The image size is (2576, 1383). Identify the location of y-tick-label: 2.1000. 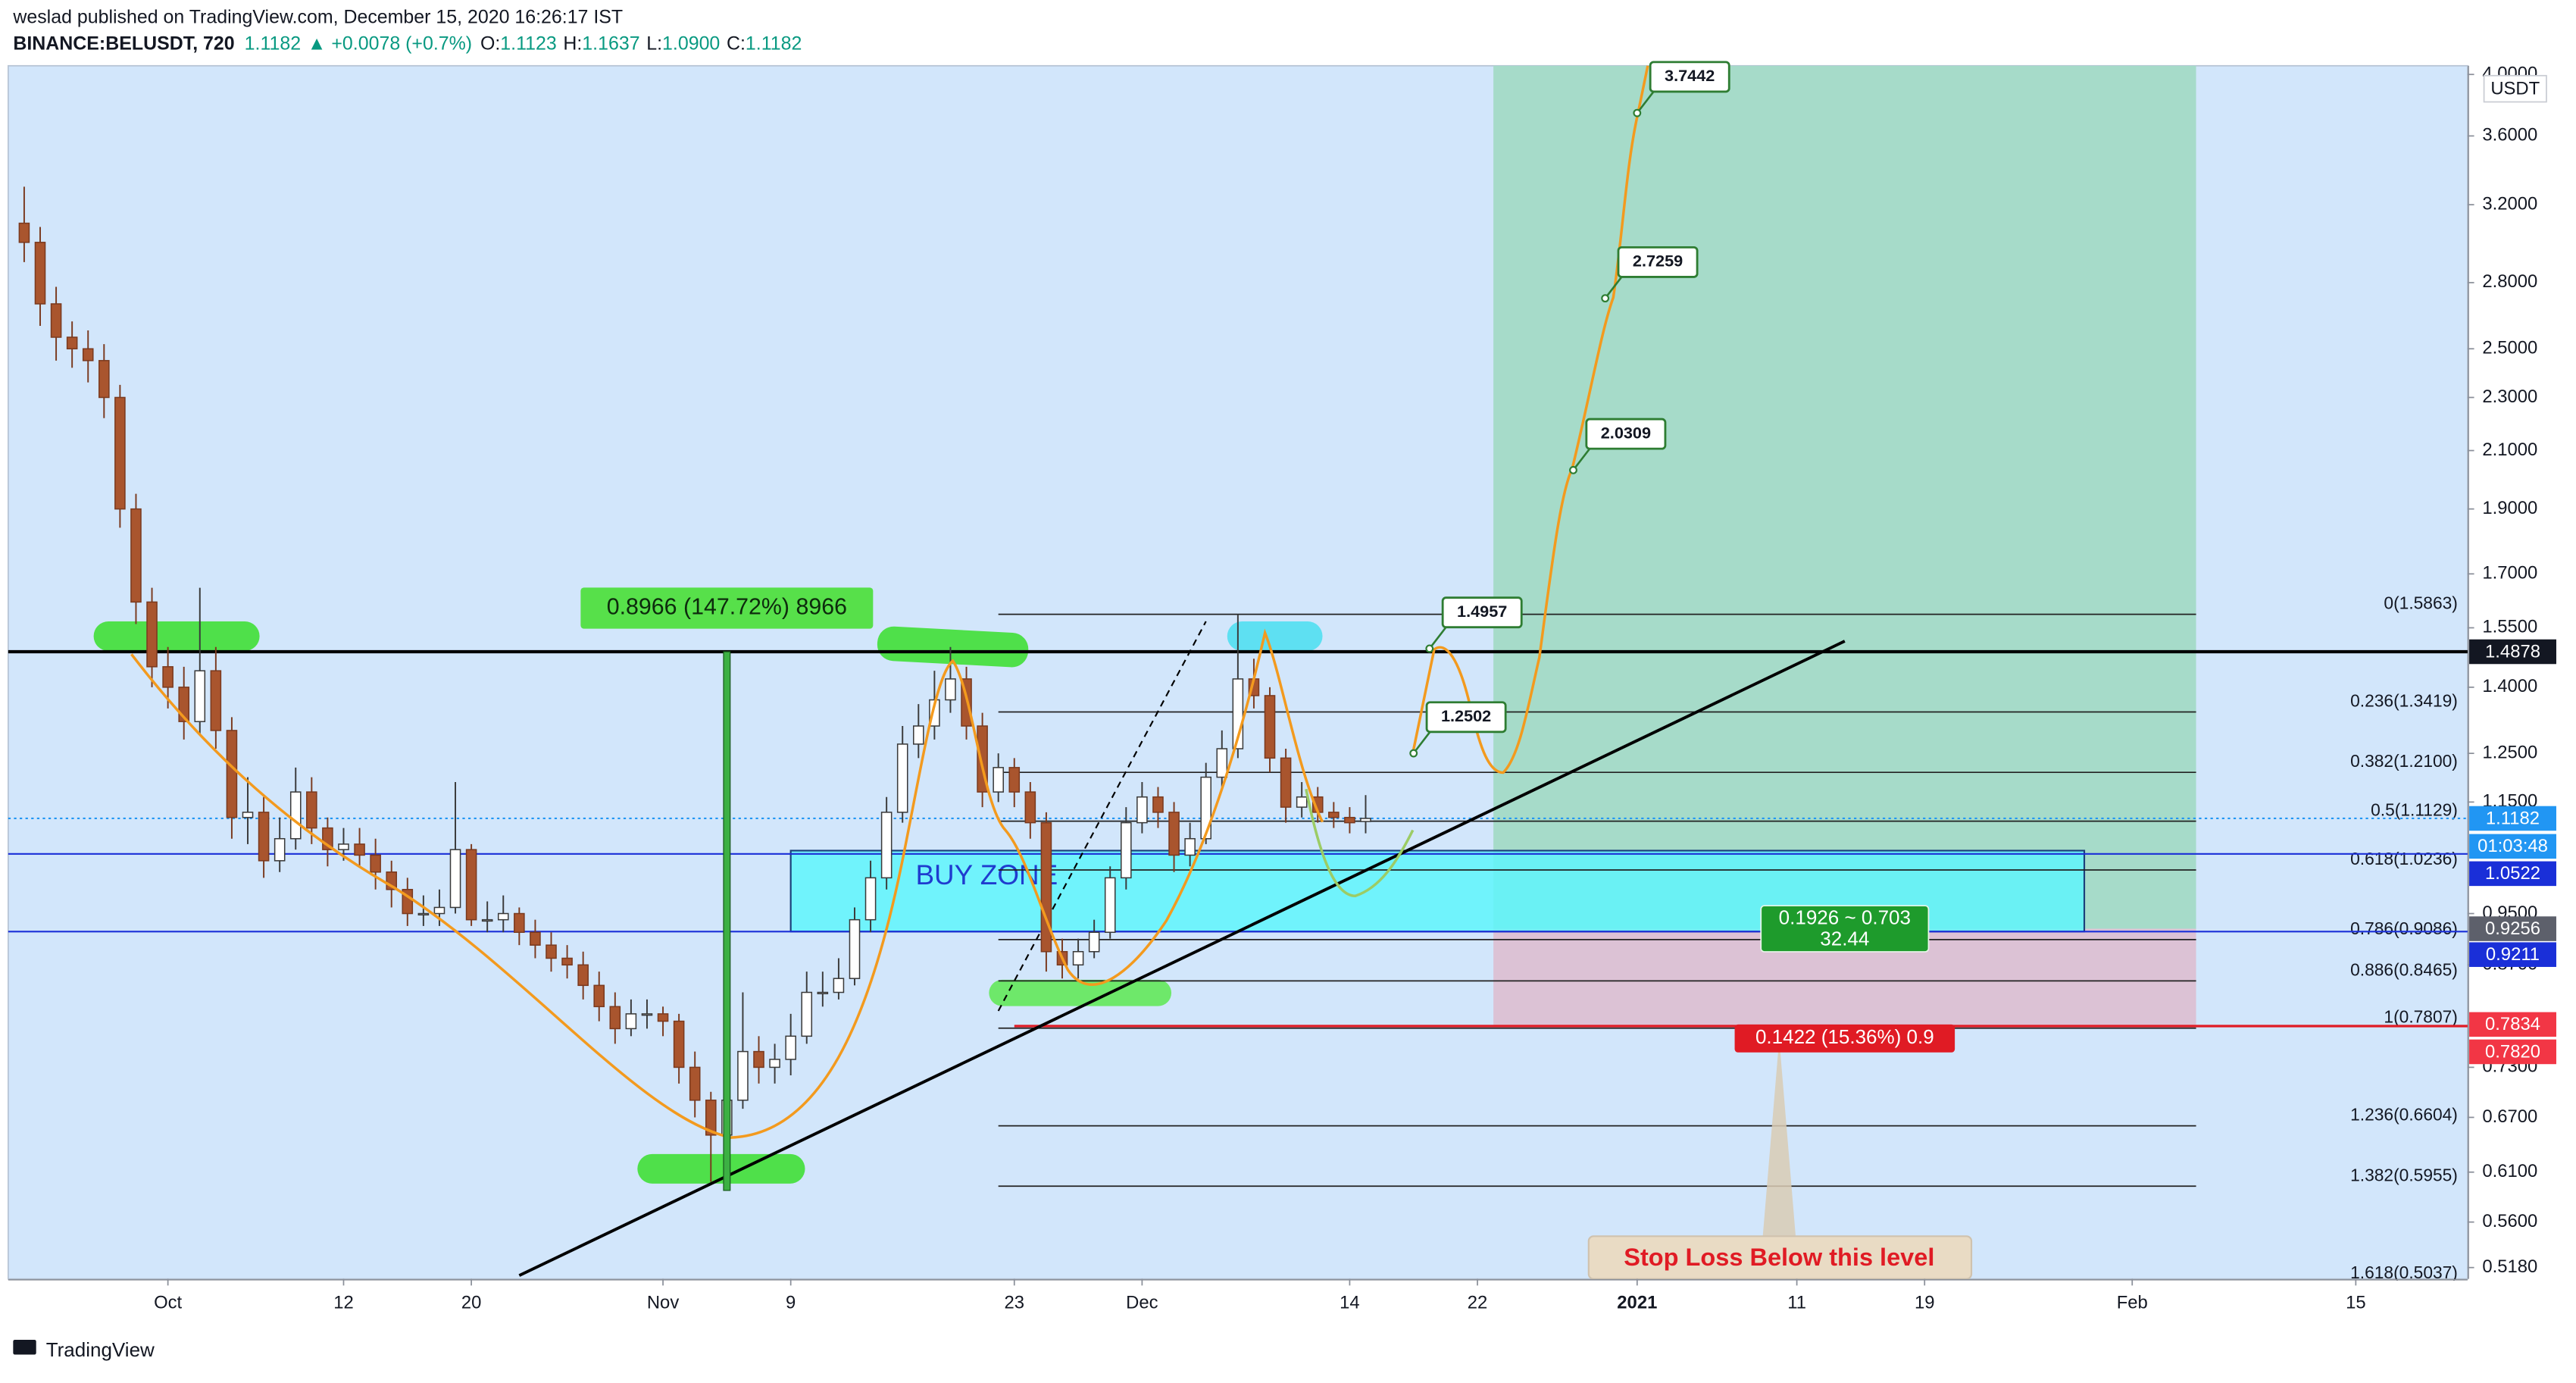
(2509, 450).